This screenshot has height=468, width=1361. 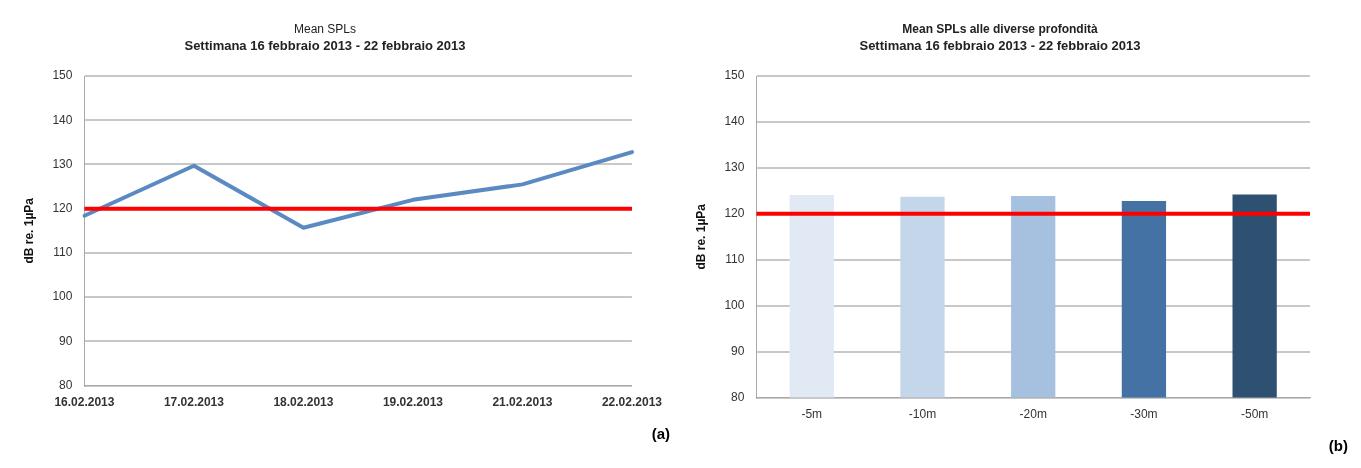 What do you see at coordinates (660, 433) in the screenshot?
I see `text: (a)` at bounding box center [660, 433].